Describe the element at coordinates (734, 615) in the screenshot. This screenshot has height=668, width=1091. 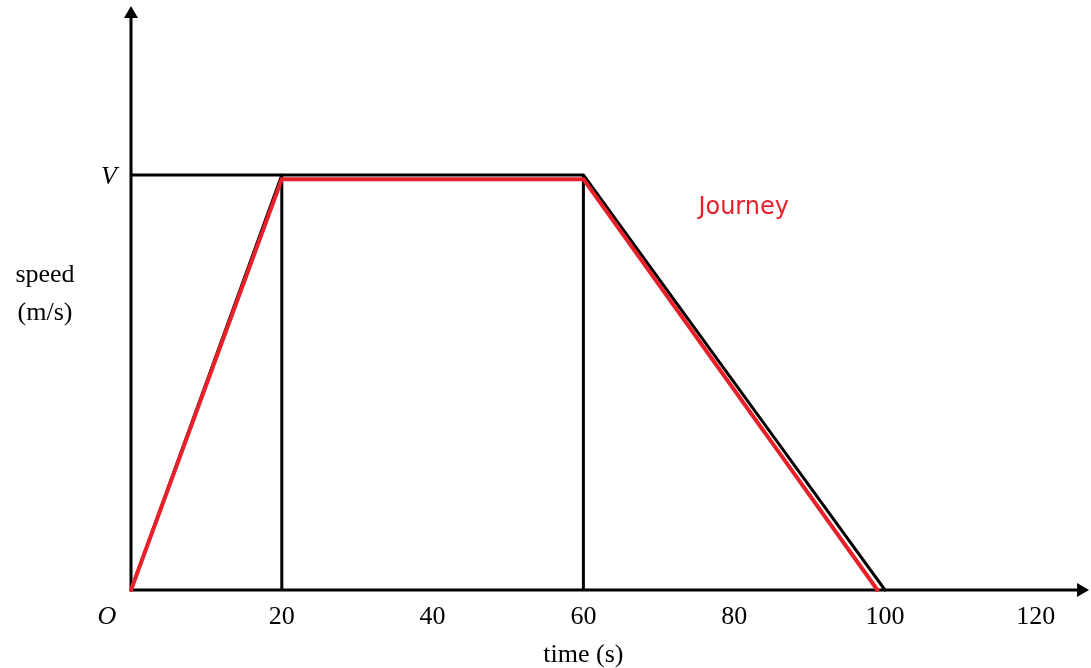
I see `x-tick-label: 80` at that location.